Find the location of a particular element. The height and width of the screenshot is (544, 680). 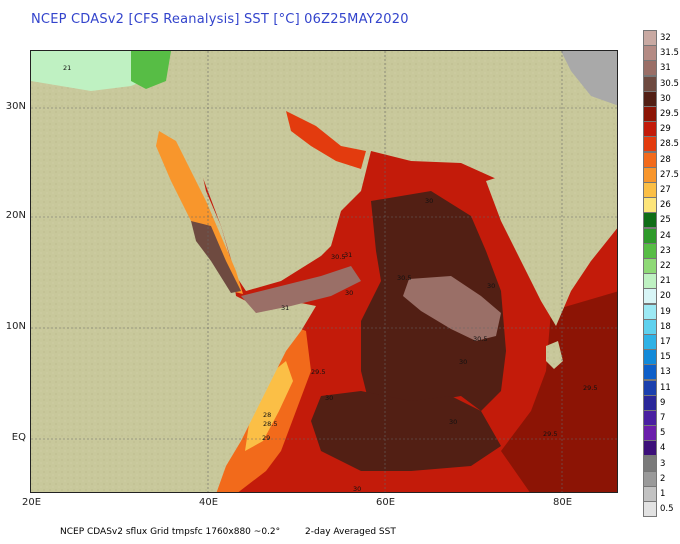

lon-label-60e: 60E is located at coordinates (386, 502).